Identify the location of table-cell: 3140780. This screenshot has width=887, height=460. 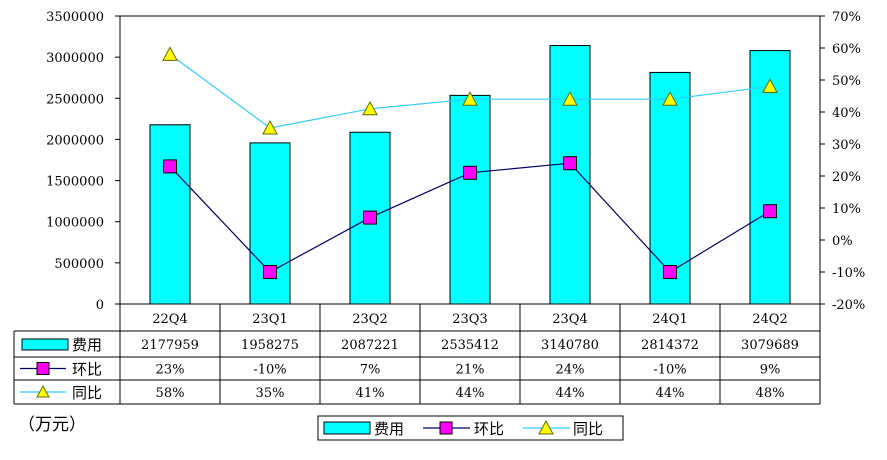
(570, 345).